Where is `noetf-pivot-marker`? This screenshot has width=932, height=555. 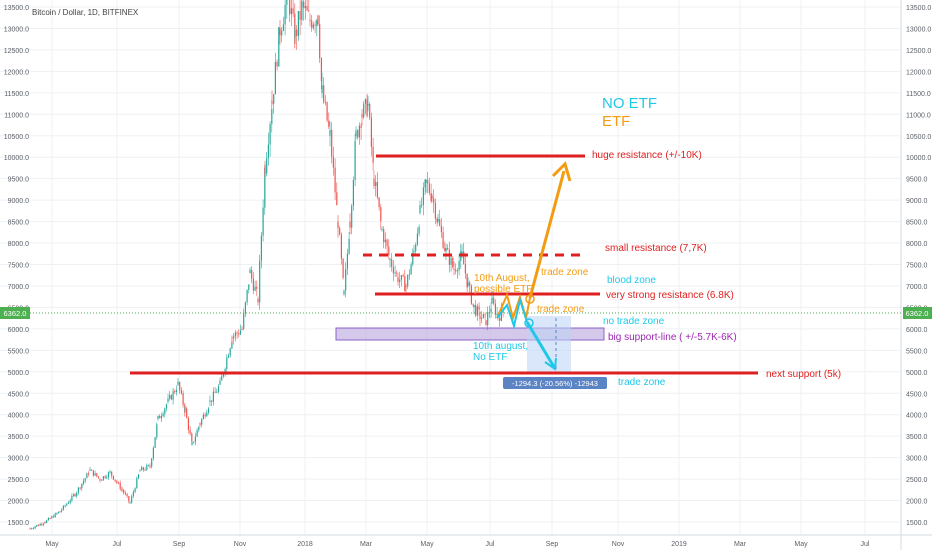
noetf-pivot-marker is located at coordinates (529, 323).